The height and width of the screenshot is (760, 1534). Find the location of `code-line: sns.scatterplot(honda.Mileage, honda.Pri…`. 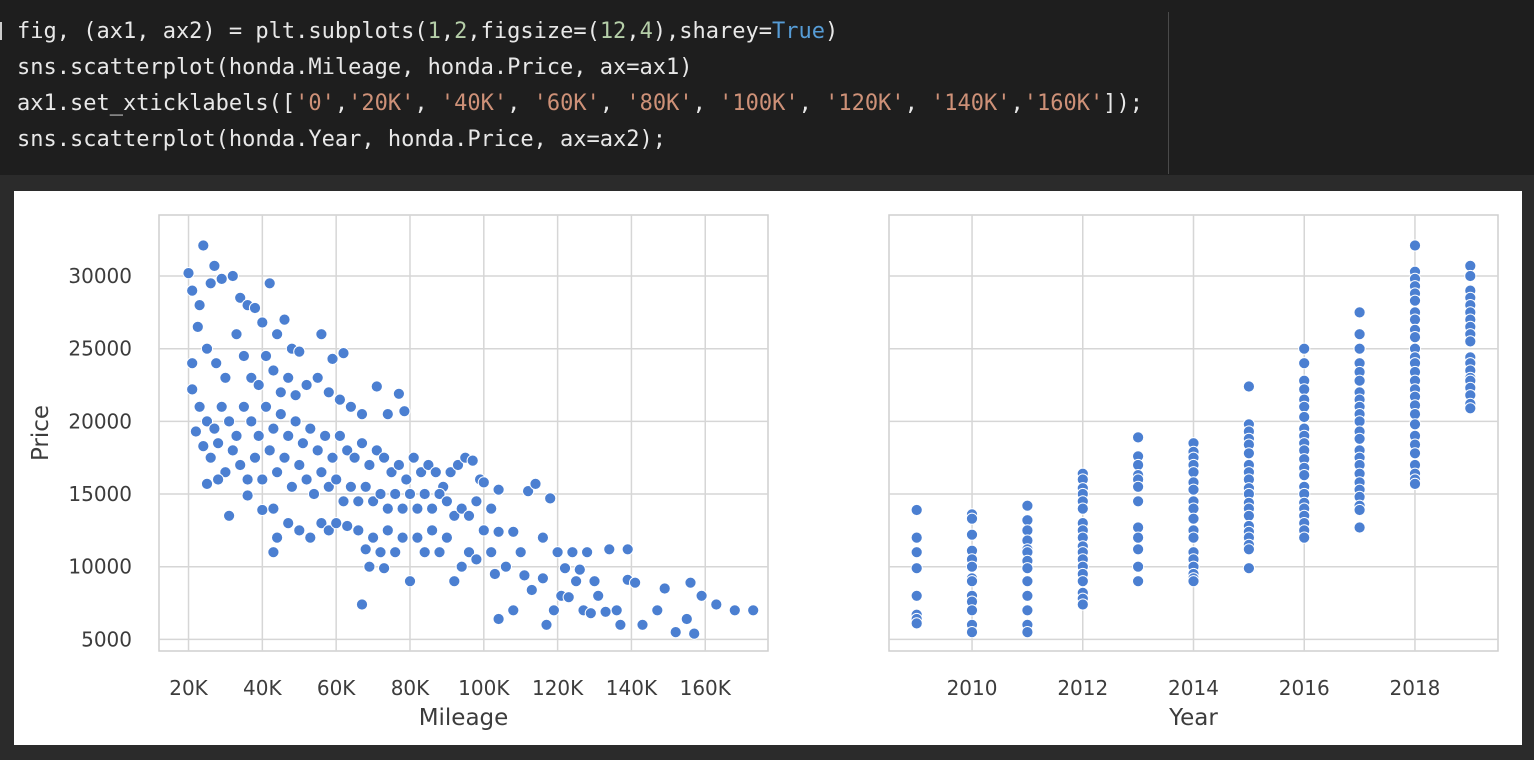

code-line: sns.scatterplot(honda.Mileage, honda.Pri… is located at coordinates (580, 68).